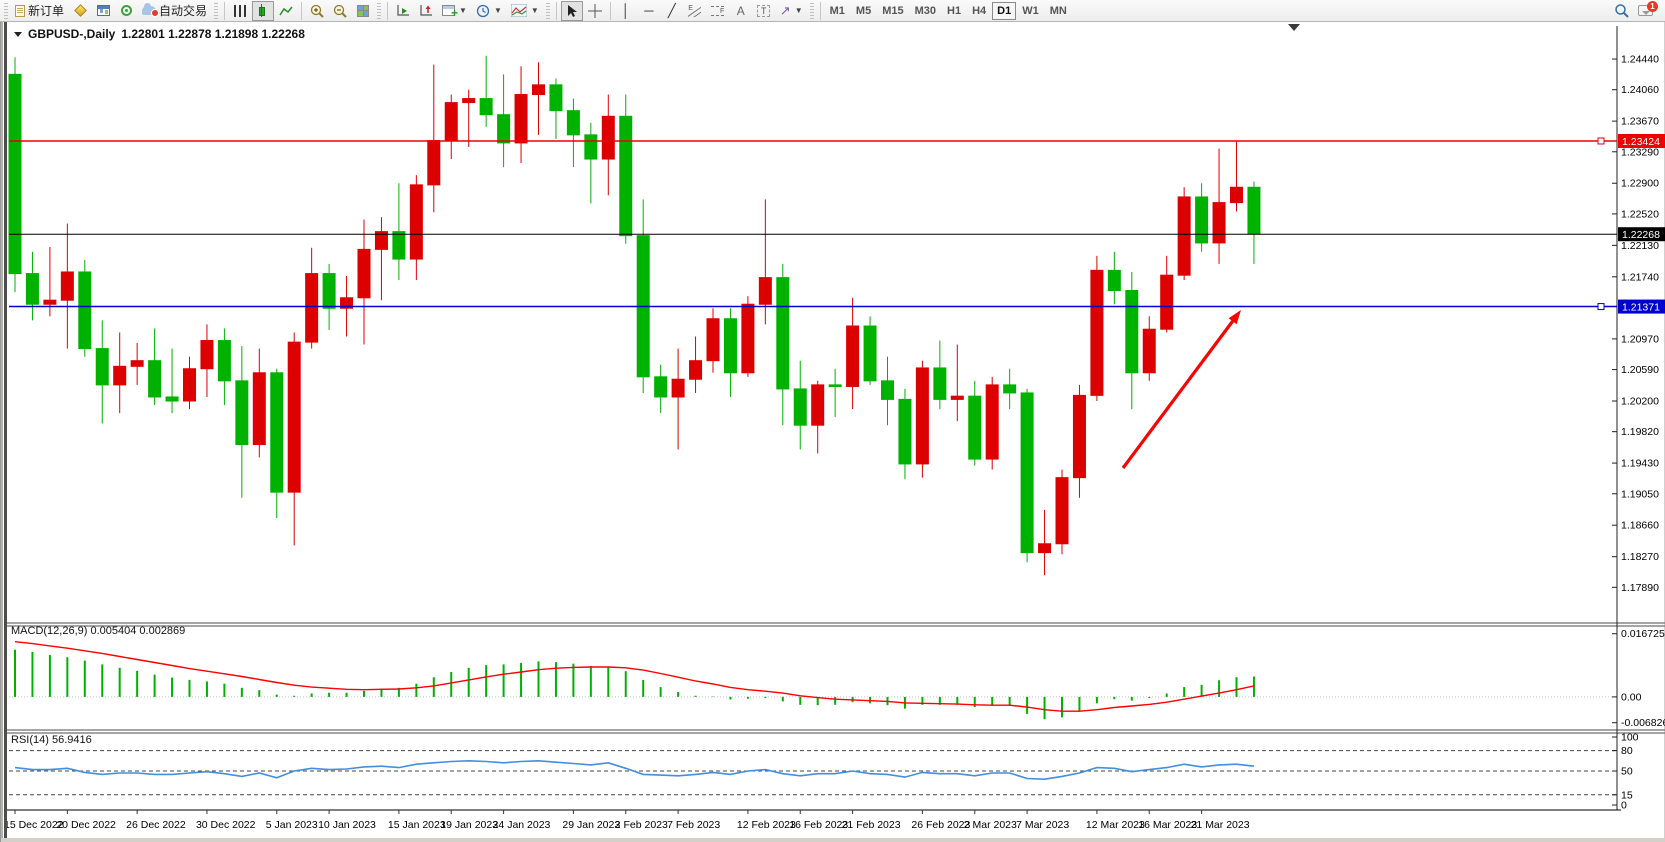 Image resolution: width=1665 pixels, height=842 pixels. I want to click on chart-shift-marker, so click(1294, 27).